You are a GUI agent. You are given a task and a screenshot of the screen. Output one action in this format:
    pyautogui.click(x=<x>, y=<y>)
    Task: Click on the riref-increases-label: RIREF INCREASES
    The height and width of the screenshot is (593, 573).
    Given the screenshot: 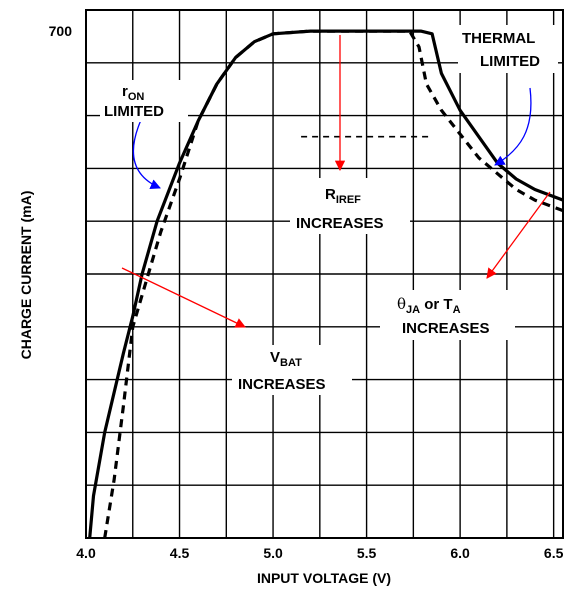 What is the action you would take?
    pyautogui.click(x=350, y=206)
    